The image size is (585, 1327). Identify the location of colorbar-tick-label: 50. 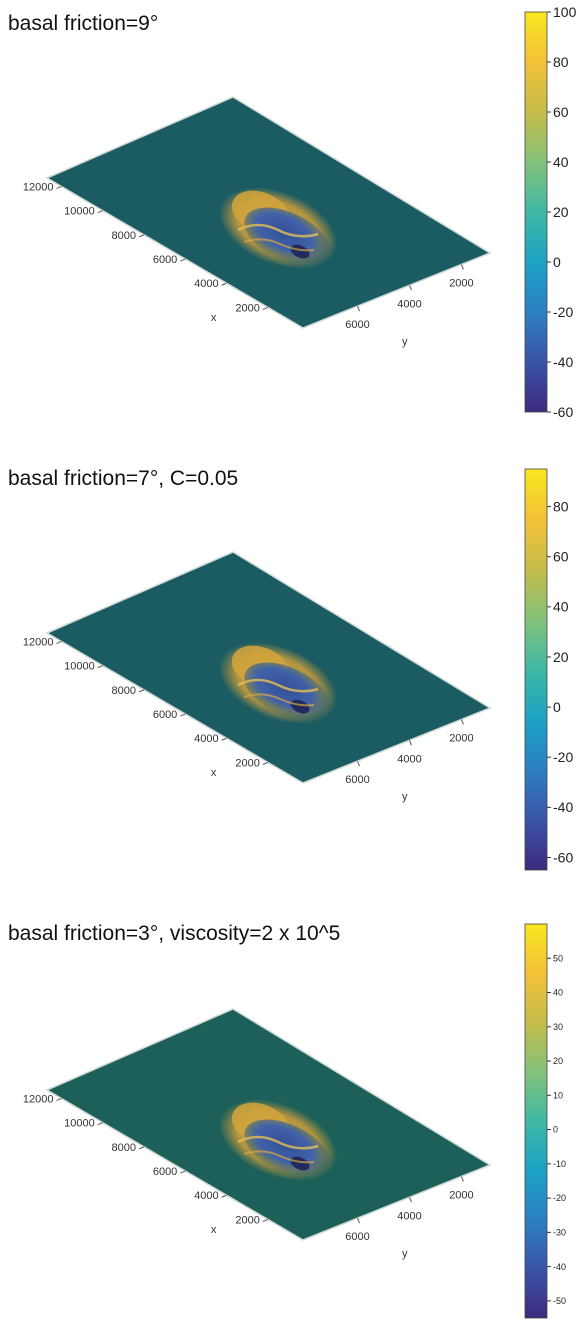
(558, 958).